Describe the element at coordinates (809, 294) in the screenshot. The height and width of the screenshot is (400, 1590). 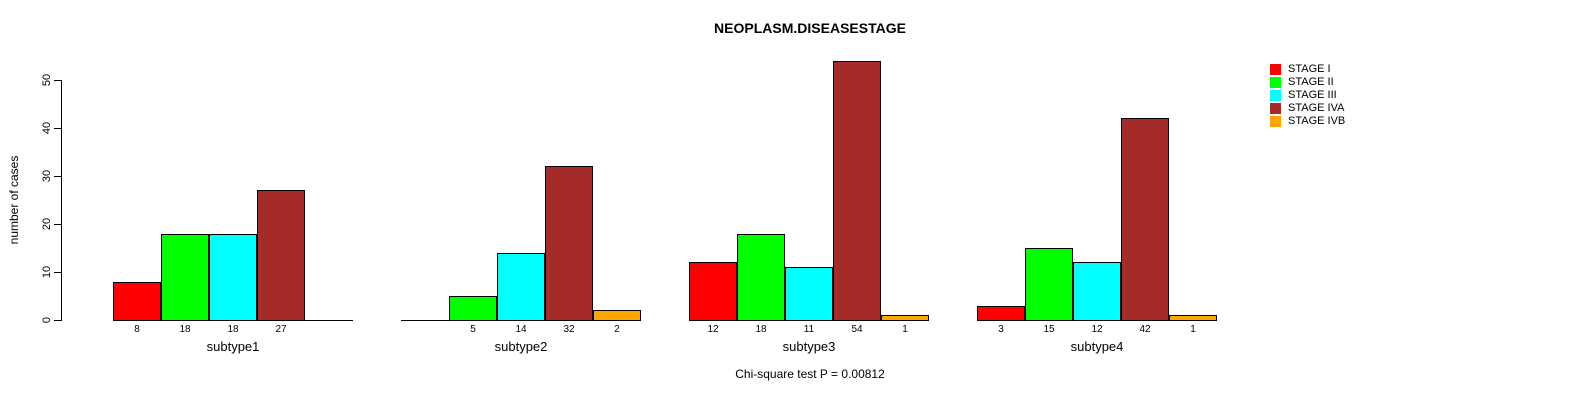
I see `bar-subtype3-stage-iii` at that location.